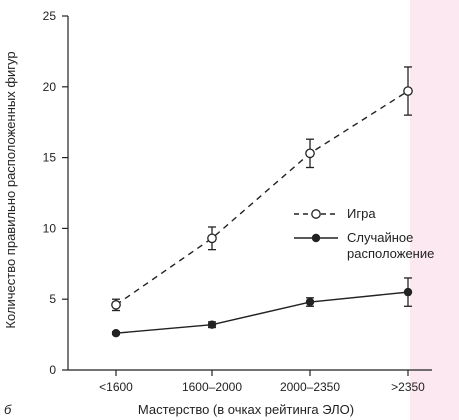 Image resolution: width=459 pixels, height=420 pixels. What do you see at coordinates (50, 228) in the screenshot?
I see `y-tick-label: 10` at bounding box center [50, 228].